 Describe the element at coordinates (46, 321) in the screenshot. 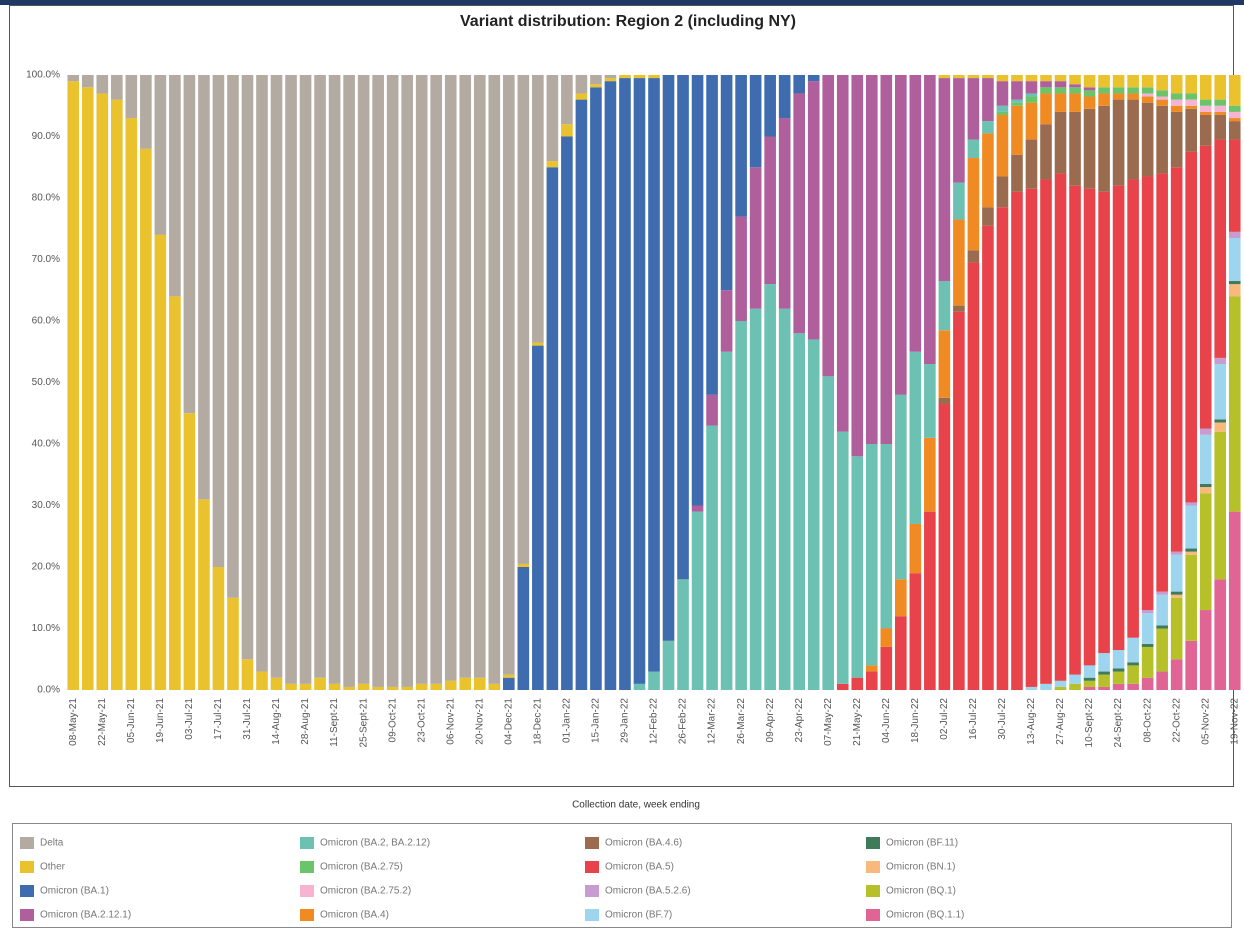

I see `y-tick-label: 60.0%` at that location.